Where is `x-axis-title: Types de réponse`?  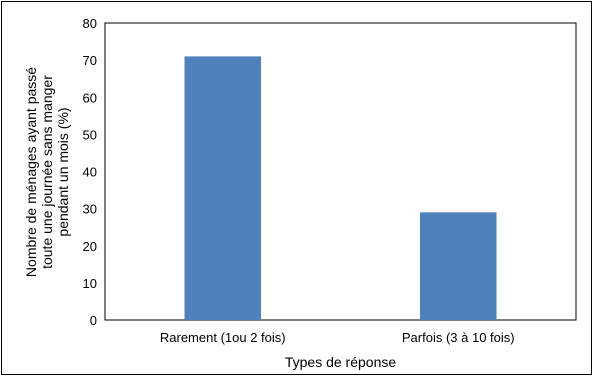
x-axis-title: Types de réponse is located at coordinates (341, 362).